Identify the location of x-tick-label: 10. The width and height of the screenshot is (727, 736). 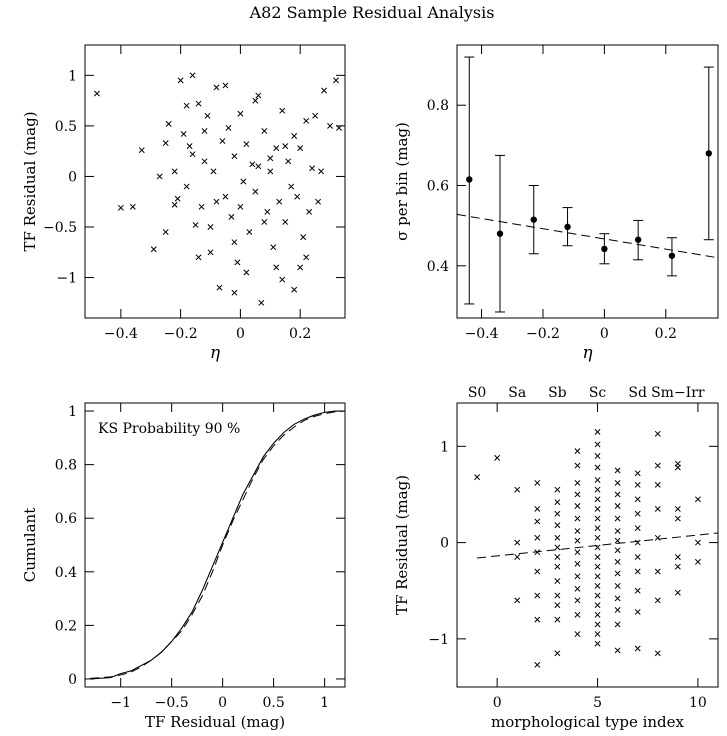
(698, 703).